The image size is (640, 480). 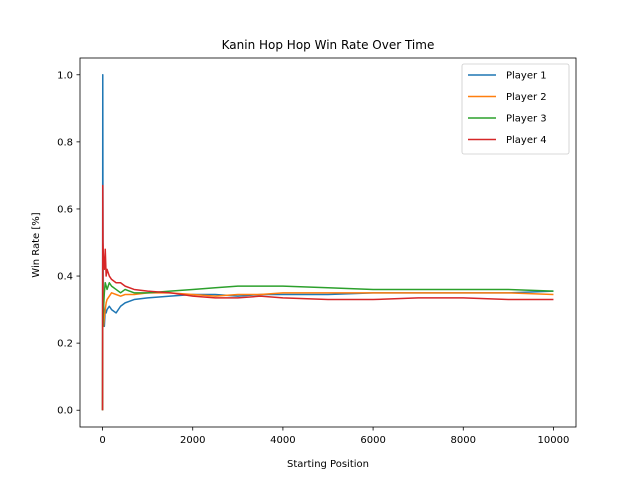 What do you see at coordinates (328, 45) in the screenshot?
I see `chart-title: Kanin Hop Hop Win Rate Over Time` at bounding box center [328, 45].